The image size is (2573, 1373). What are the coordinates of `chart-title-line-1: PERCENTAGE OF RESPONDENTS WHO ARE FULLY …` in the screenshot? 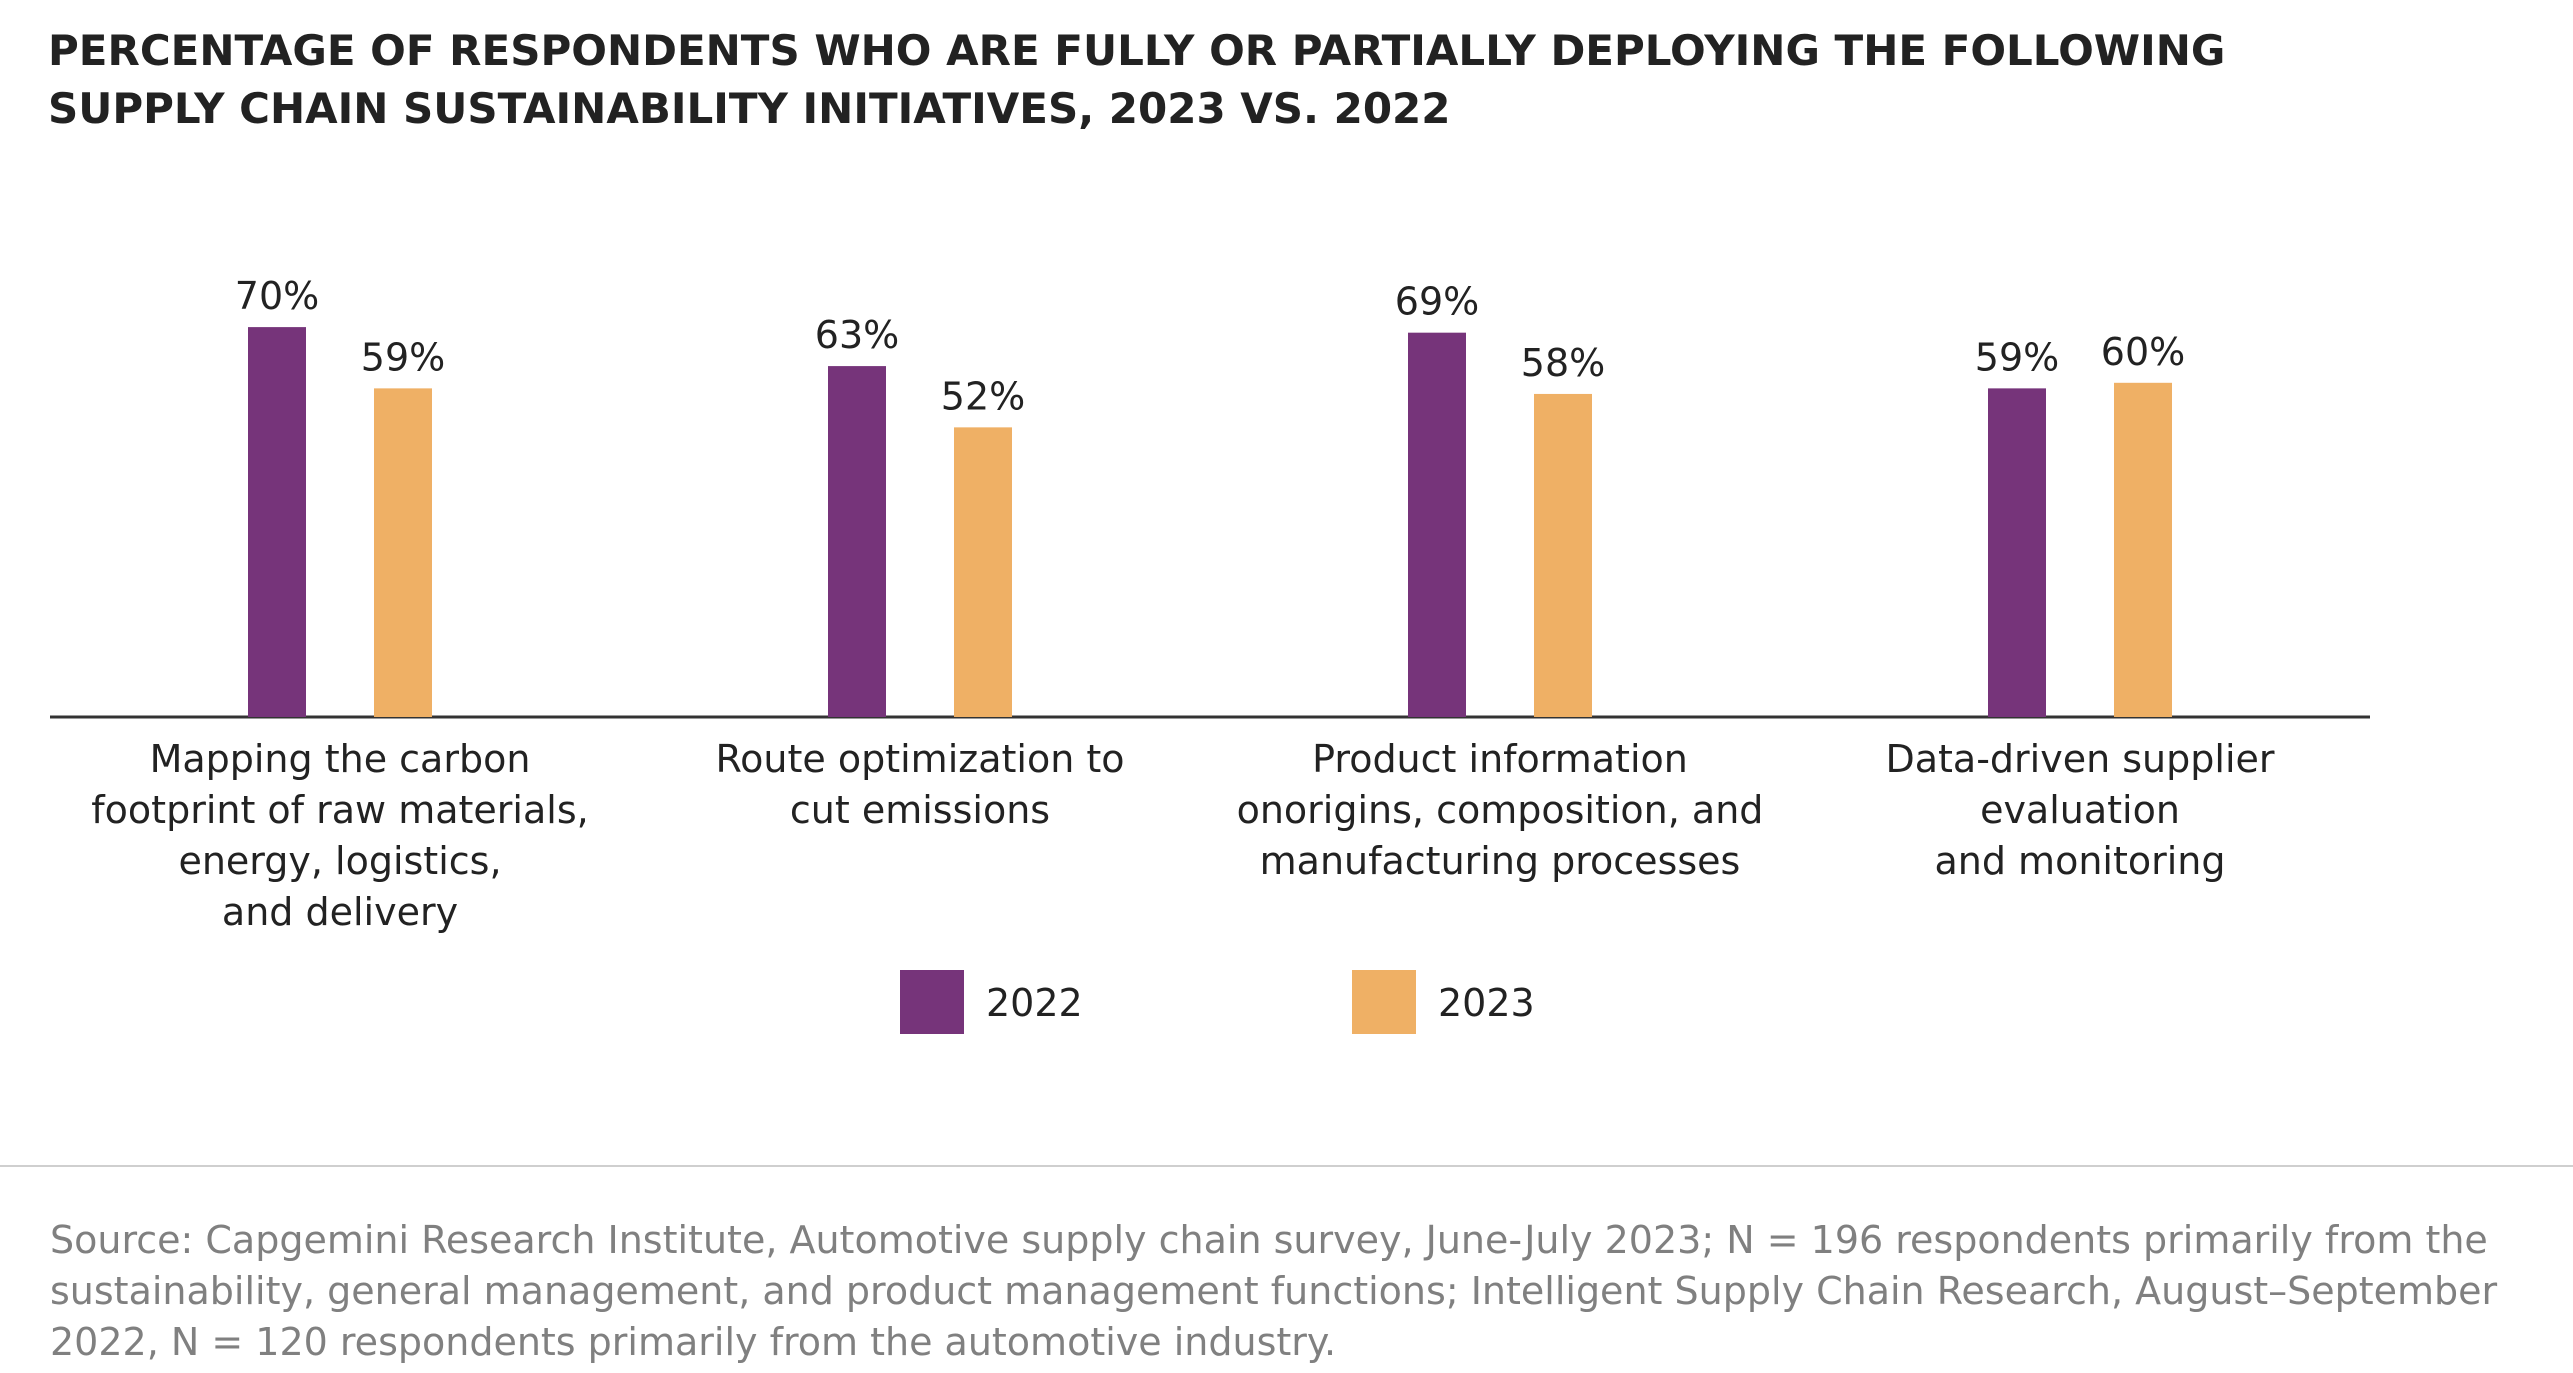 It's located at (1137, 50).